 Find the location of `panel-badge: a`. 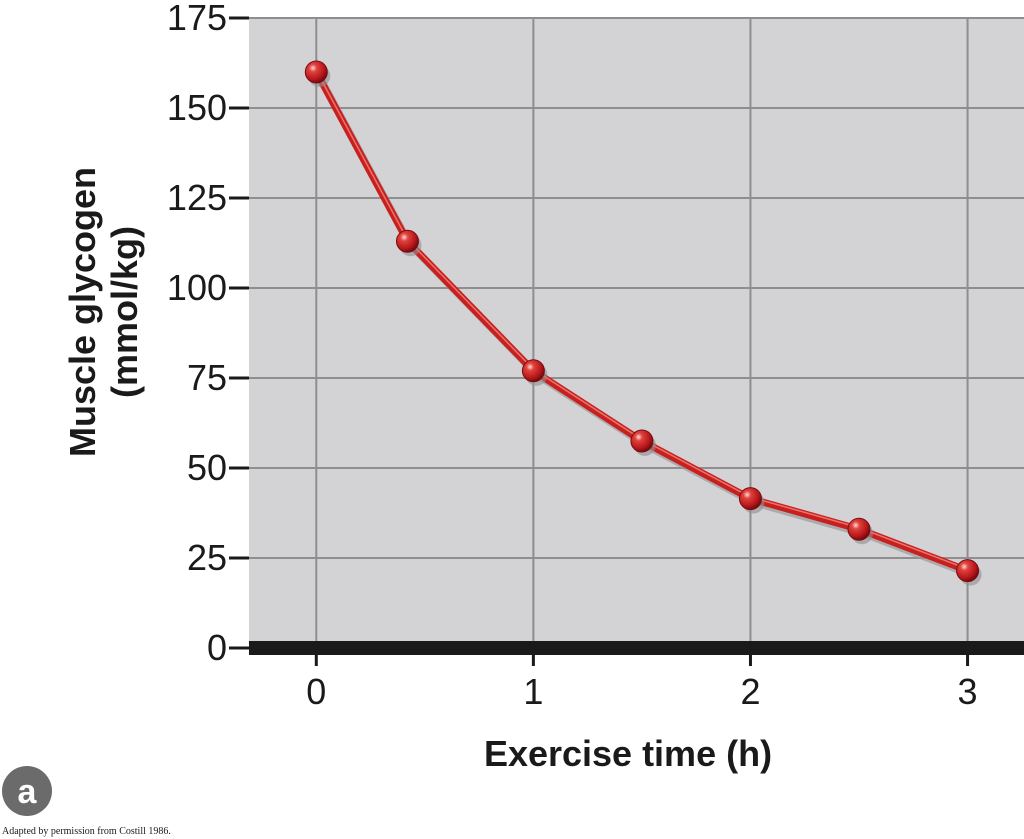

panel-badge: a is located at coordinates (27, 791).